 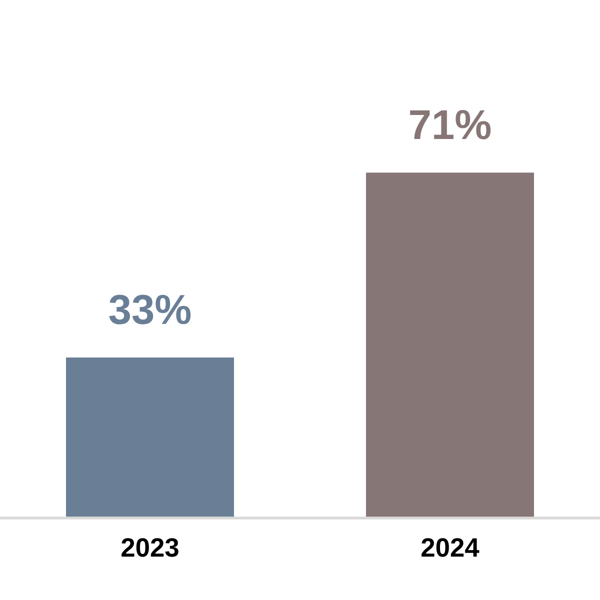 I want to click on x-tick-label: 2023, so click(x=150, y=547).